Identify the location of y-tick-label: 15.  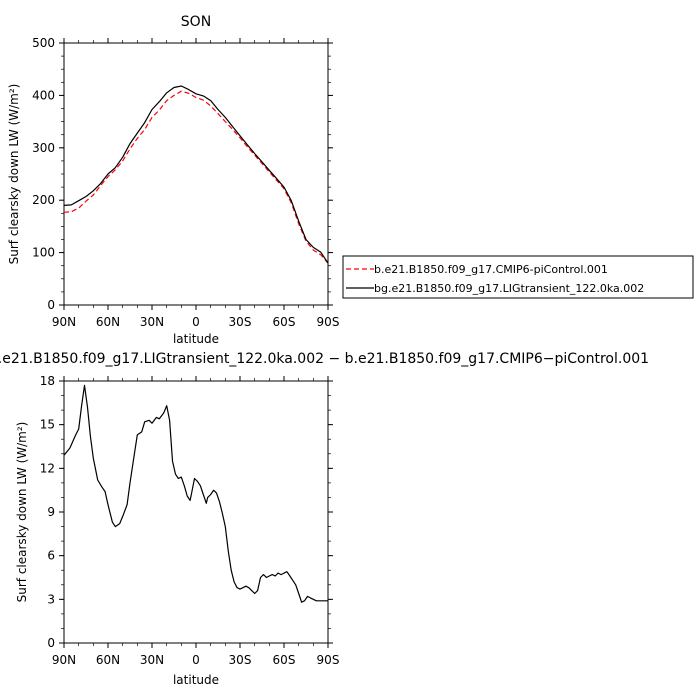
(47, 425).